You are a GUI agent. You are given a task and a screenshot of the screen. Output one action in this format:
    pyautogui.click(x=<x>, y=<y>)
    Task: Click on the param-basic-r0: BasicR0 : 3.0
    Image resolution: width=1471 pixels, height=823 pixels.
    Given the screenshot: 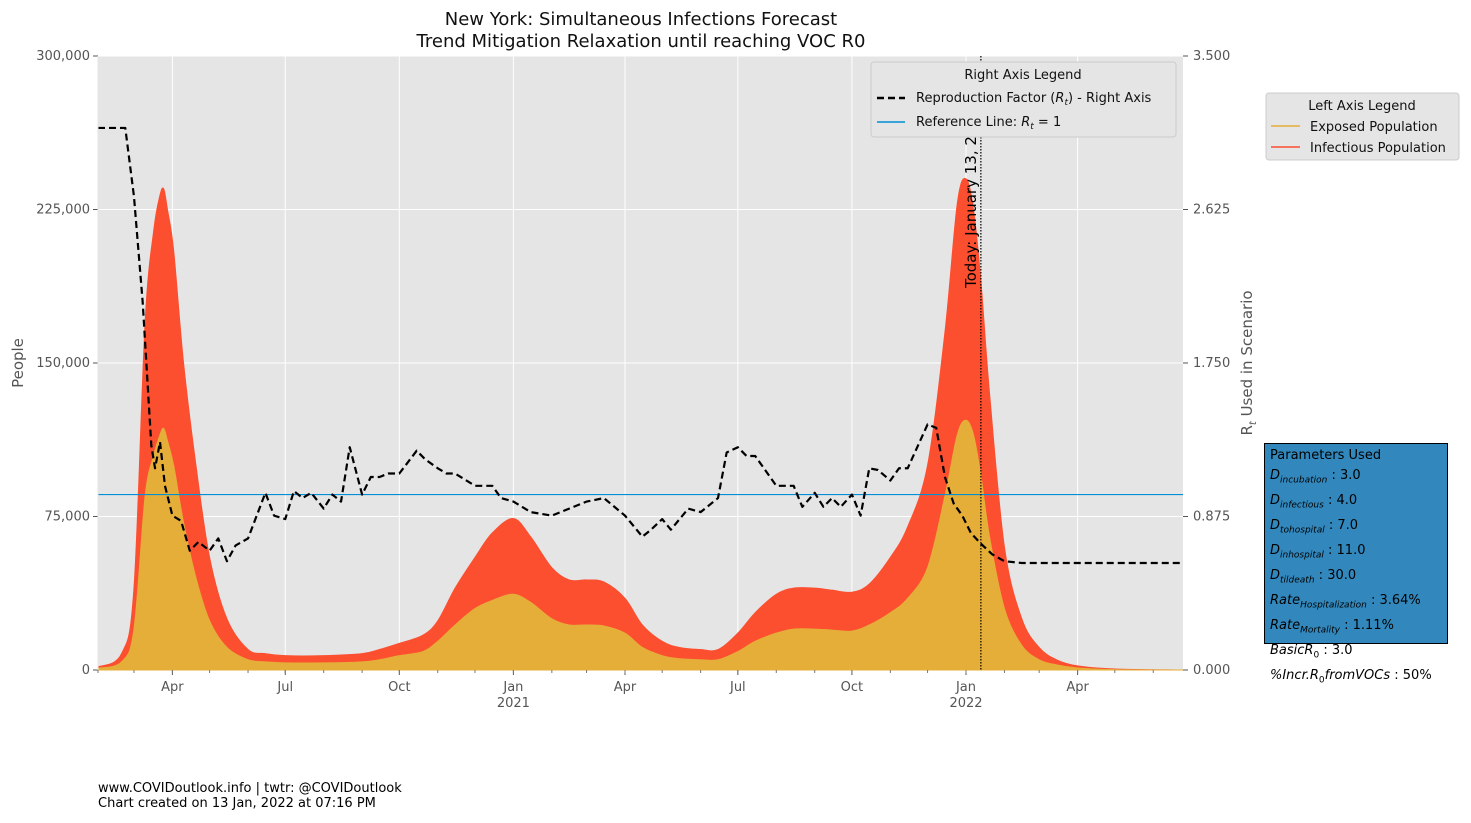 What is the action you would take?
    pyautogui.click(x=1311, y=652)
    